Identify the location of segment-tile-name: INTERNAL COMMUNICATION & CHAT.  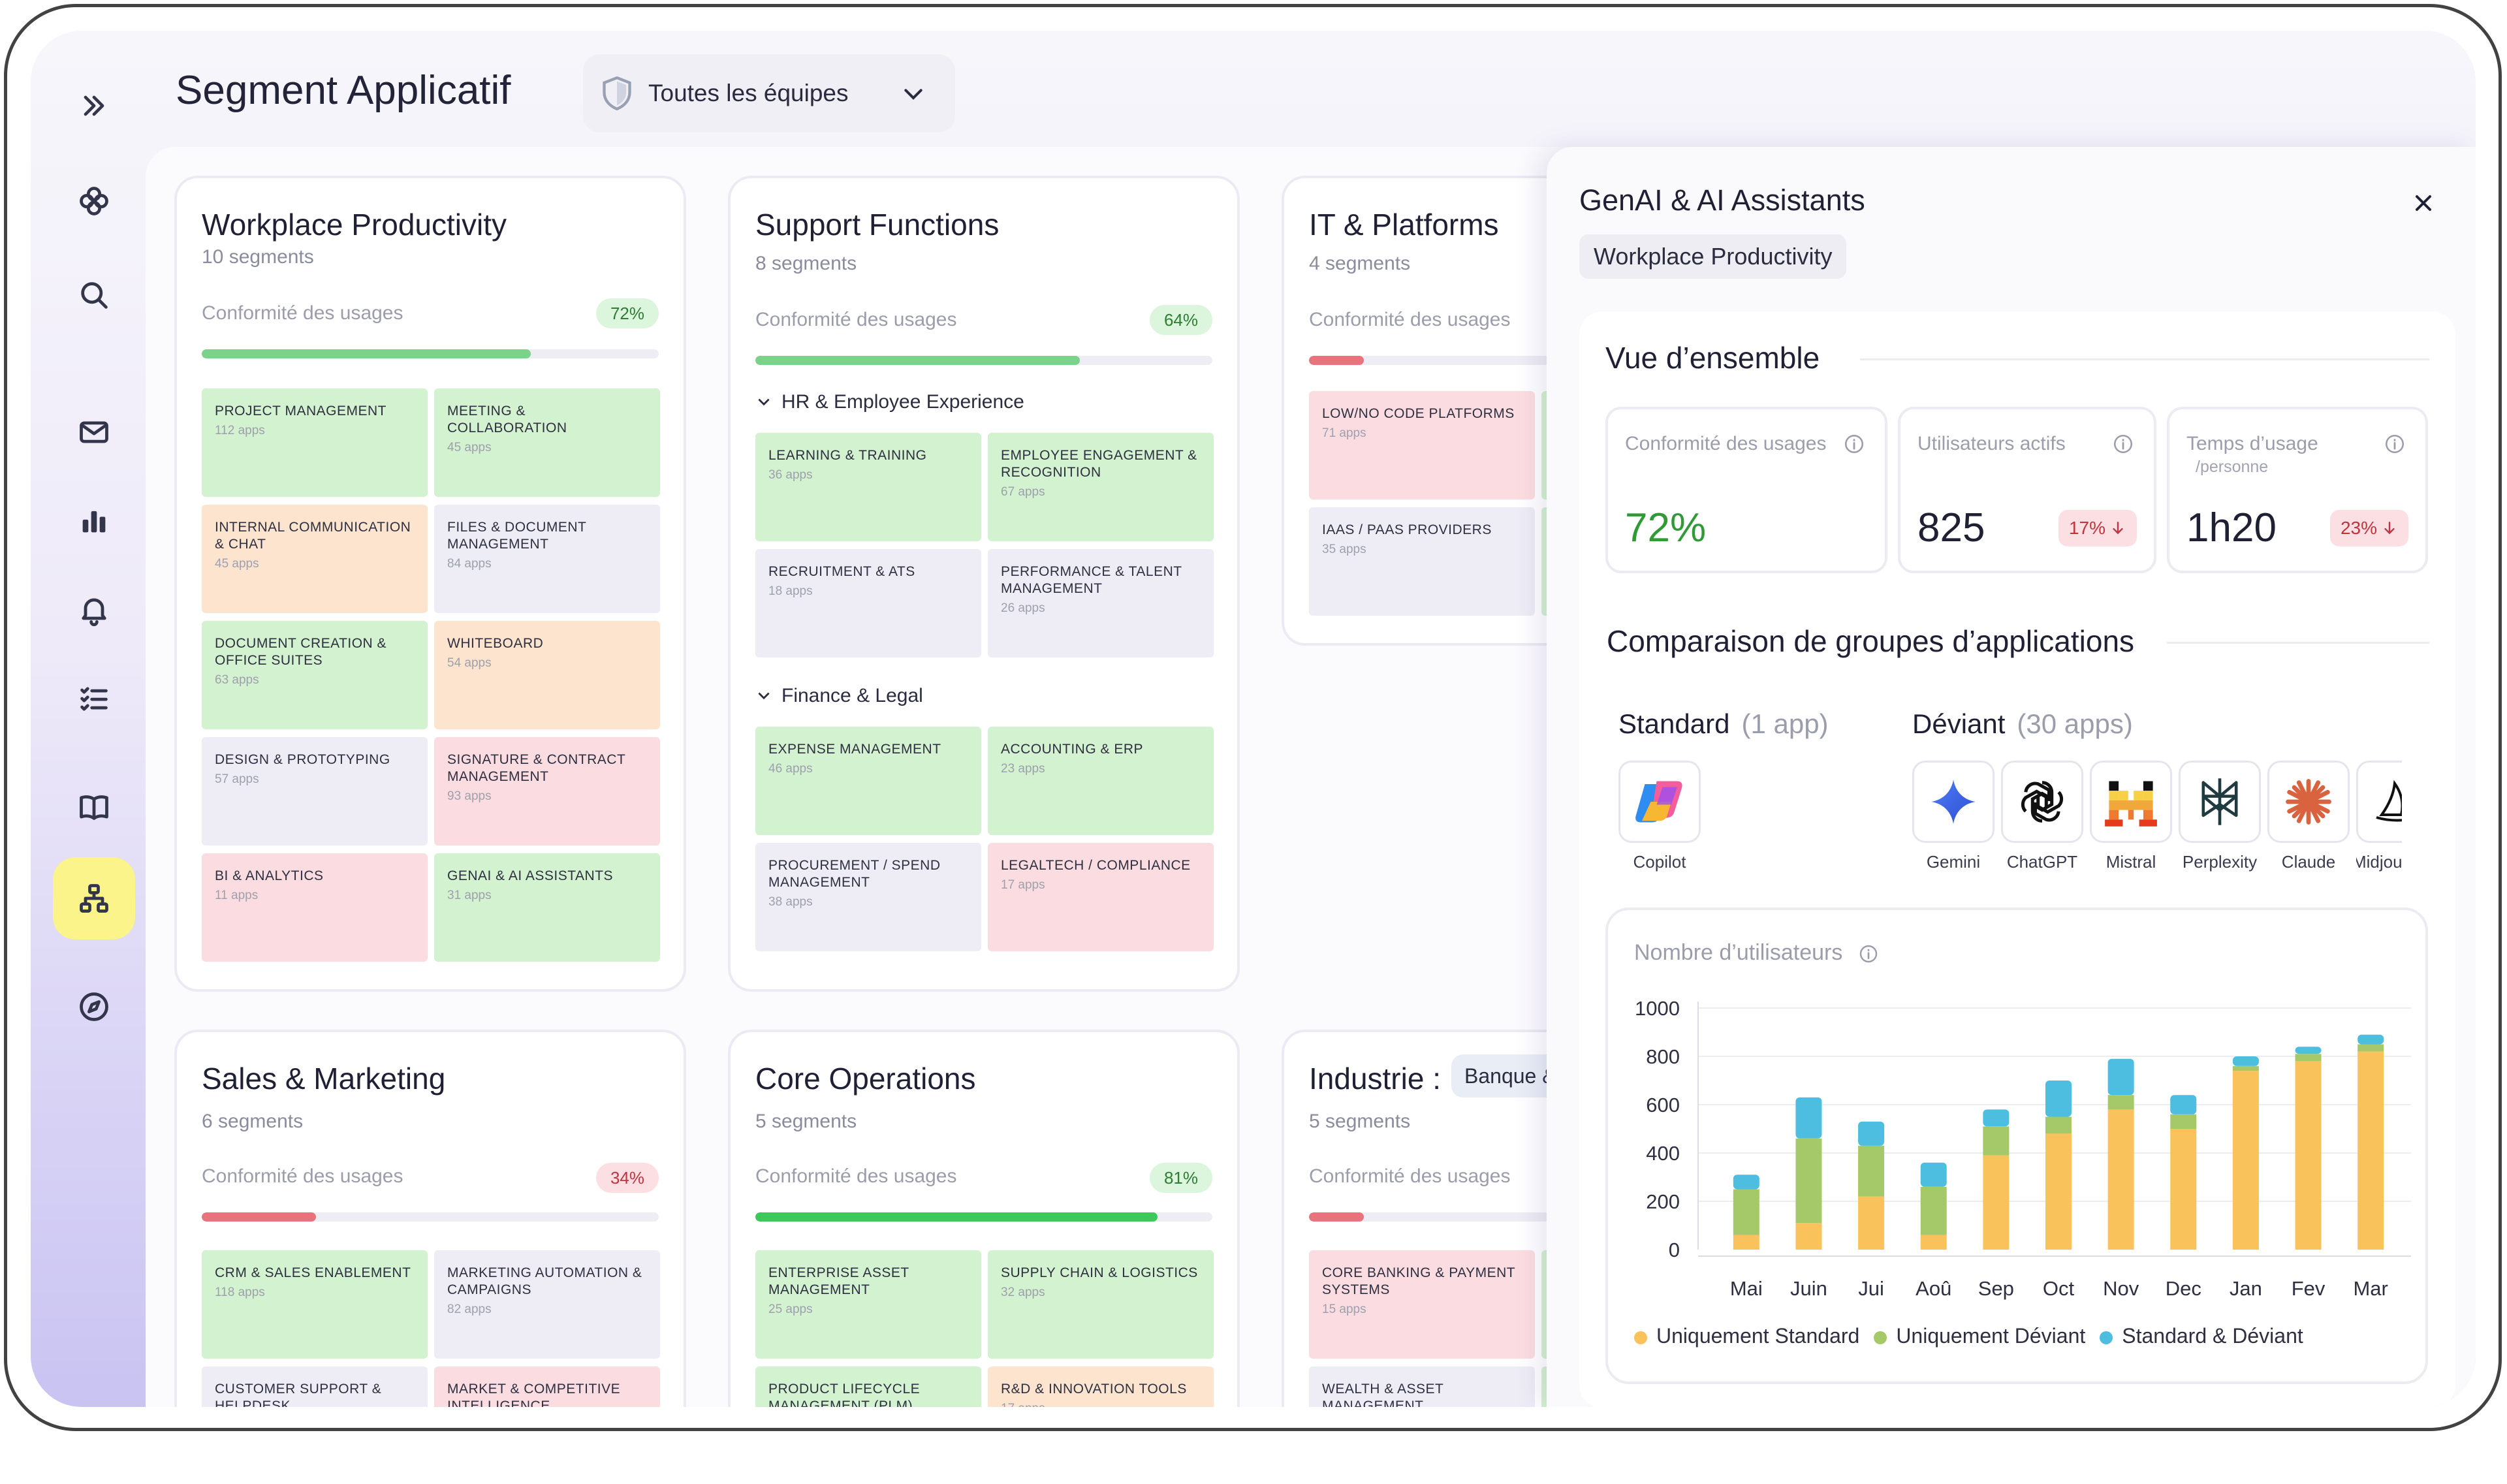
(313, 536).